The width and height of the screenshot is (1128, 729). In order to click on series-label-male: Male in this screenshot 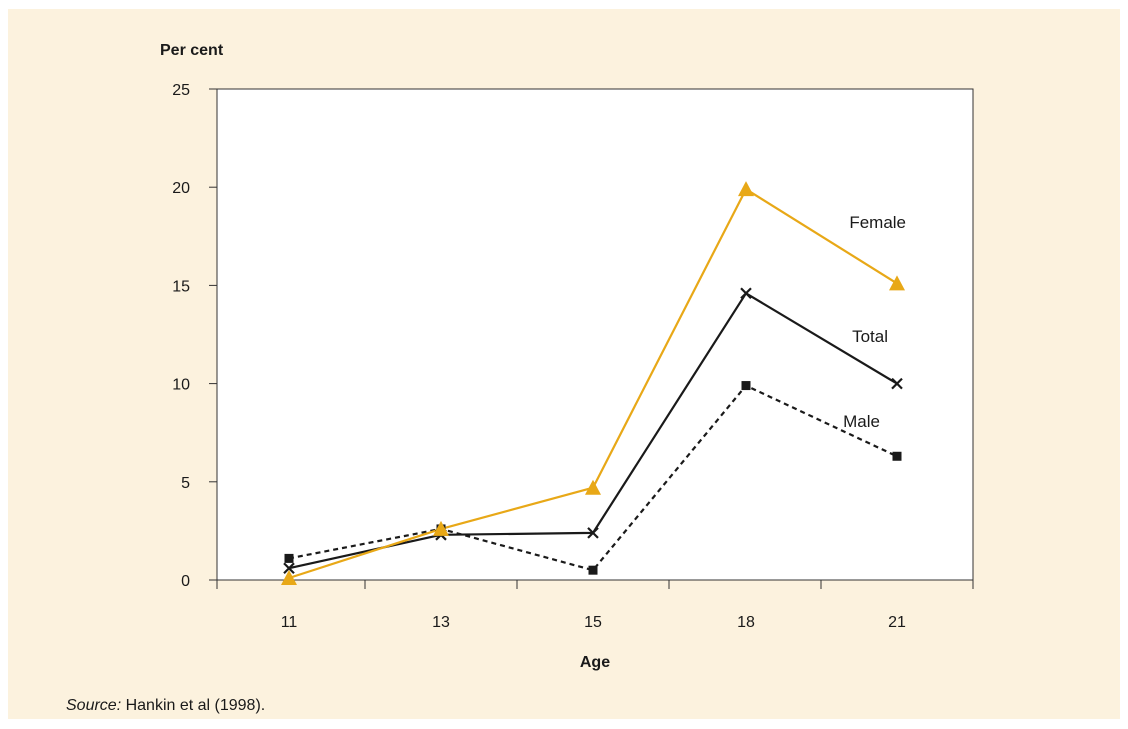, I will do `click(861, 421)`.